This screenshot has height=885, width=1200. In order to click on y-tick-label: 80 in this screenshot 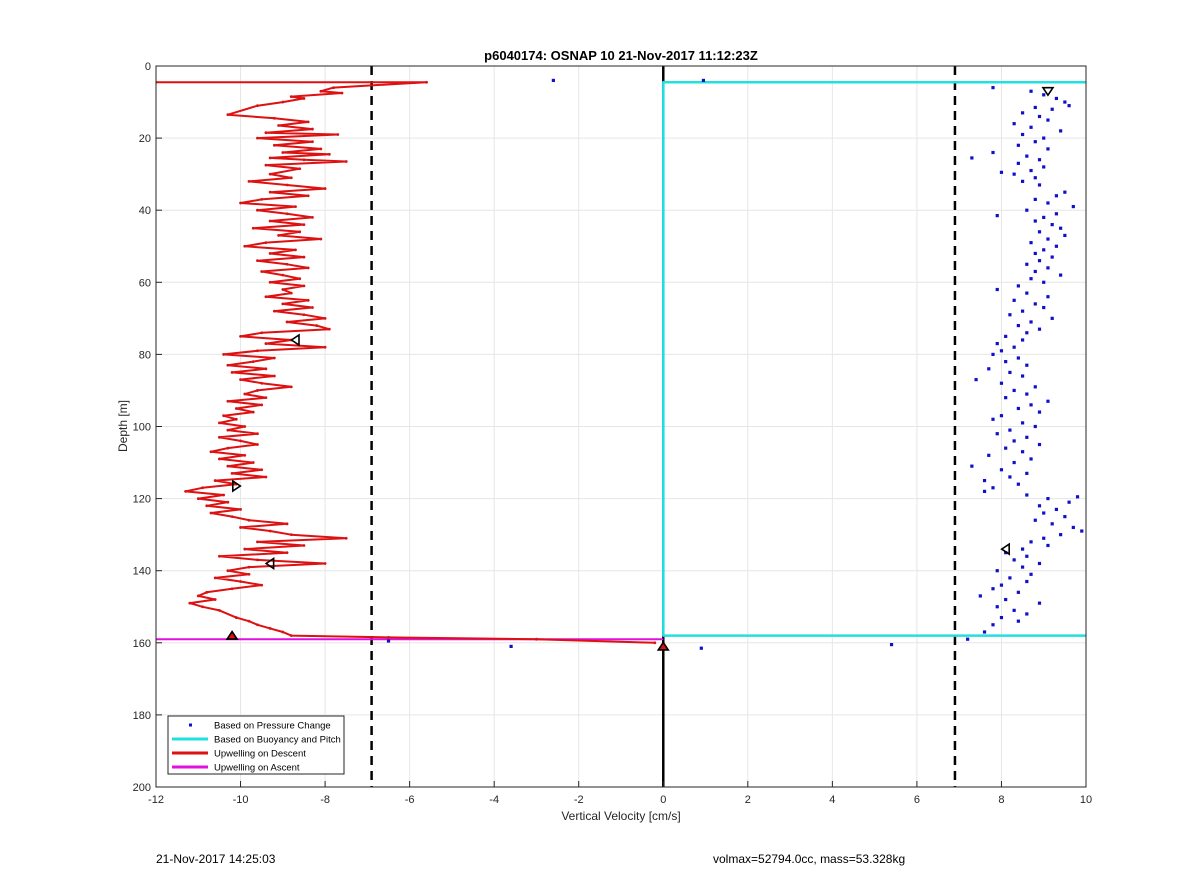, I will do `click(145, 355)`.